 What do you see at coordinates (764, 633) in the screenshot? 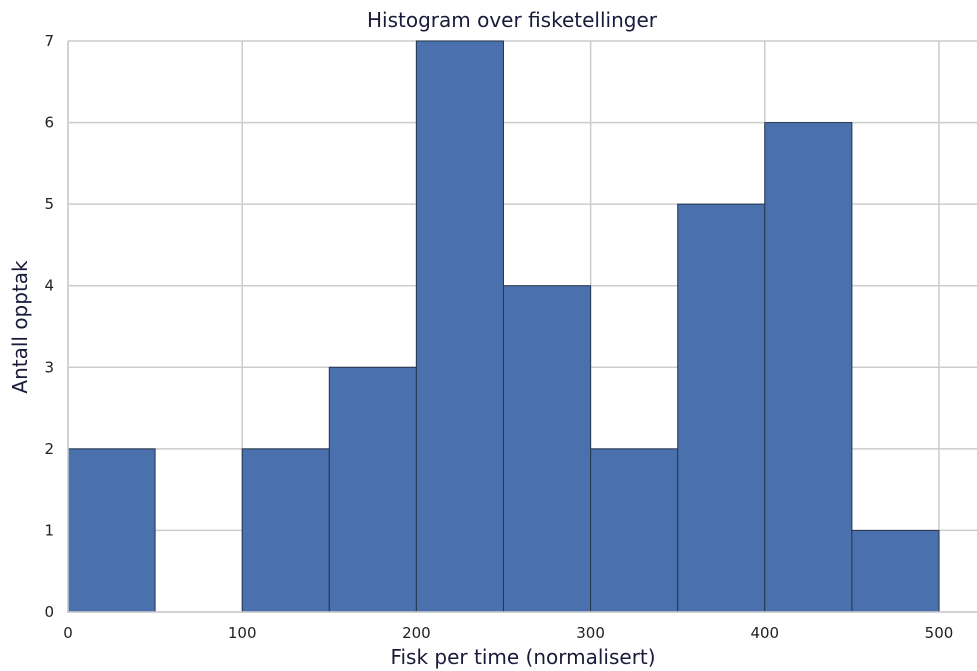
I see `x-tick-label: 400` at bounding box center [764, 633].